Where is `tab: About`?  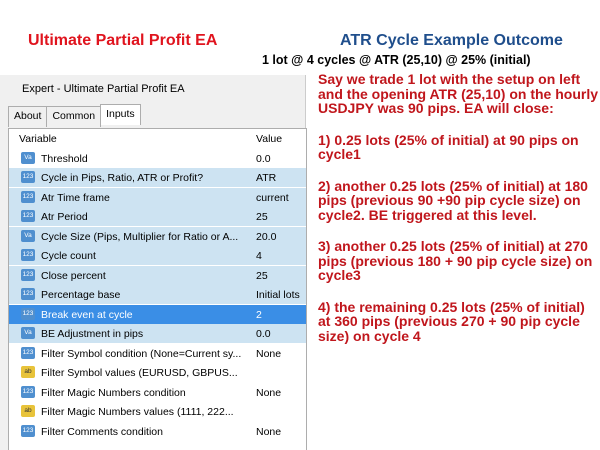
tab: About is located at coordinates (28, 116).